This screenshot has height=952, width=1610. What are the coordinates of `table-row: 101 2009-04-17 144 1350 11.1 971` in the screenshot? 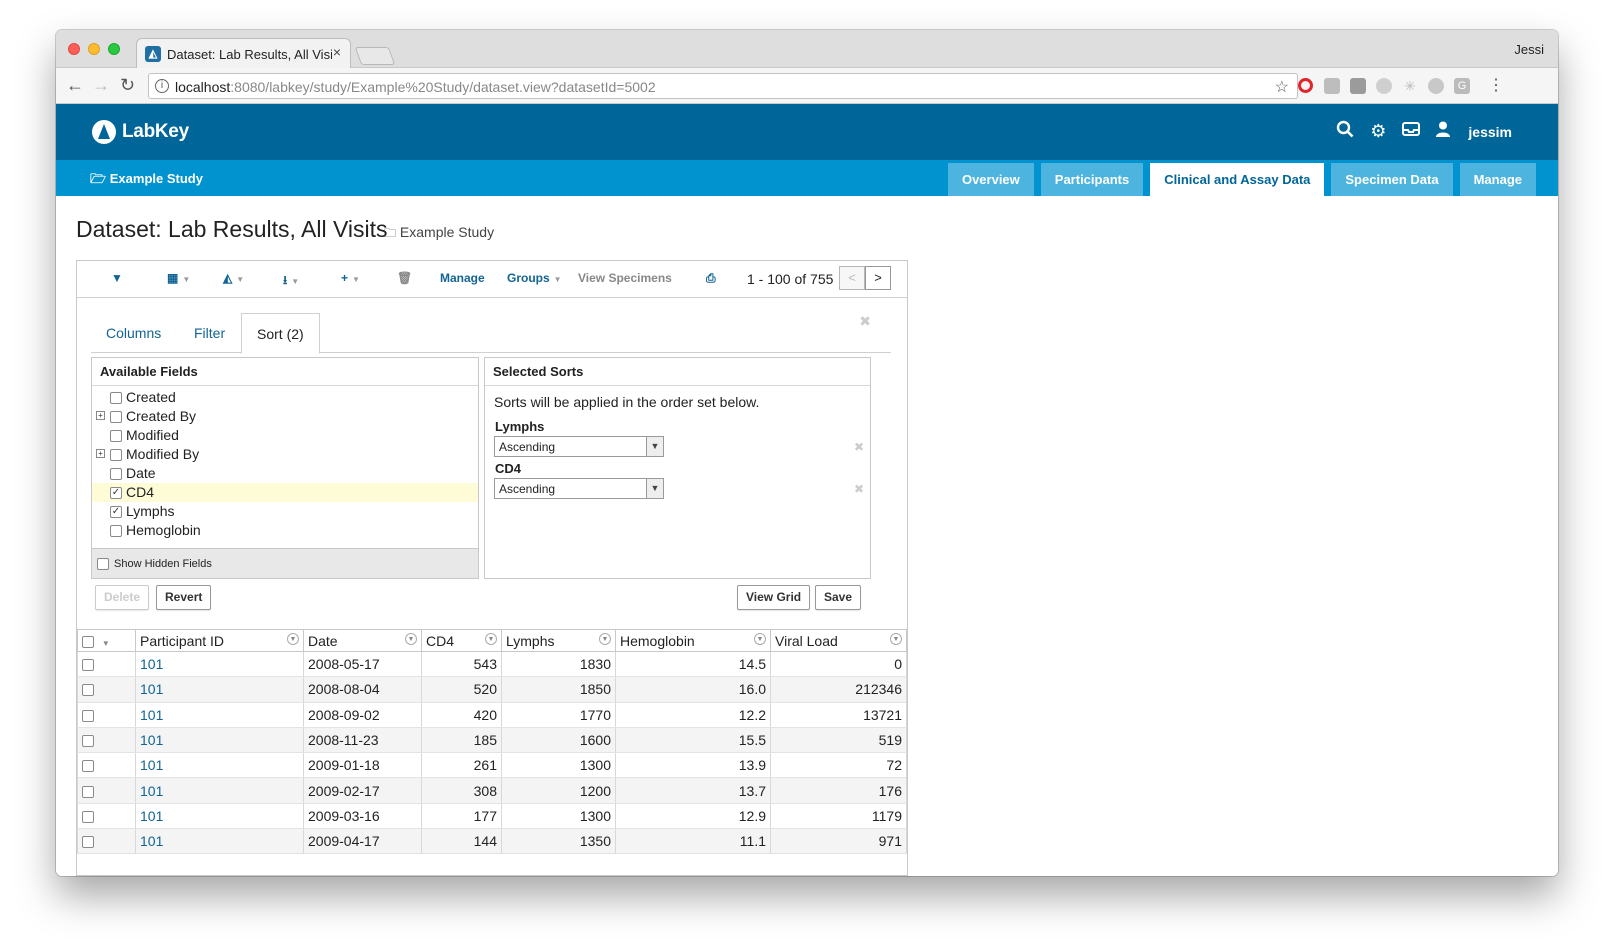 It's located at (492, 841).